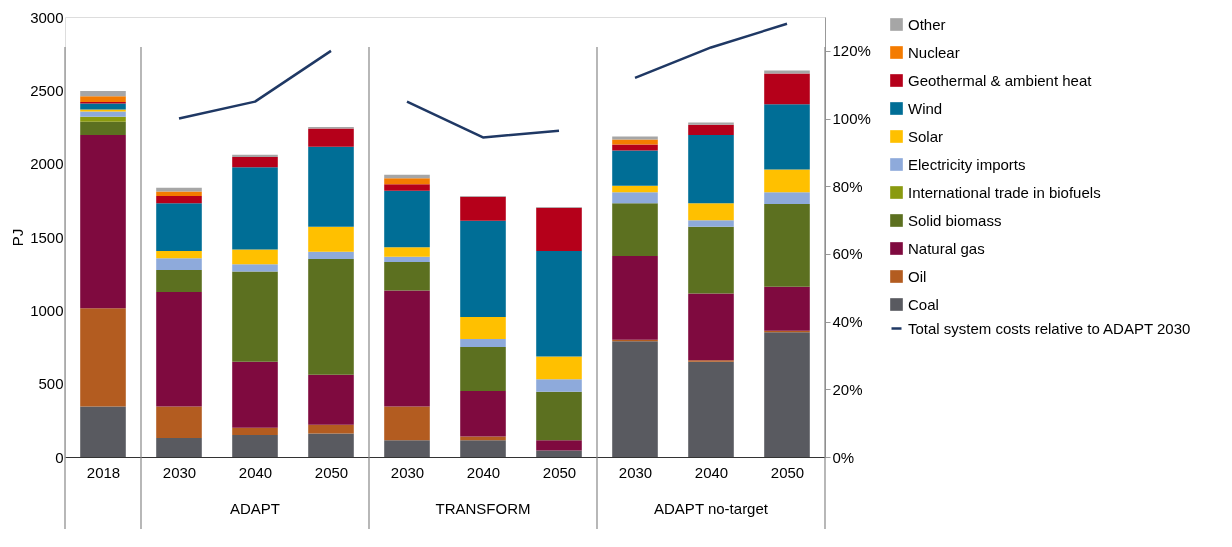  What do you see at coordinates (851, 51) in the screenshot?
I see `y2-tick-label: 120%` at bounding box center [851, 51].